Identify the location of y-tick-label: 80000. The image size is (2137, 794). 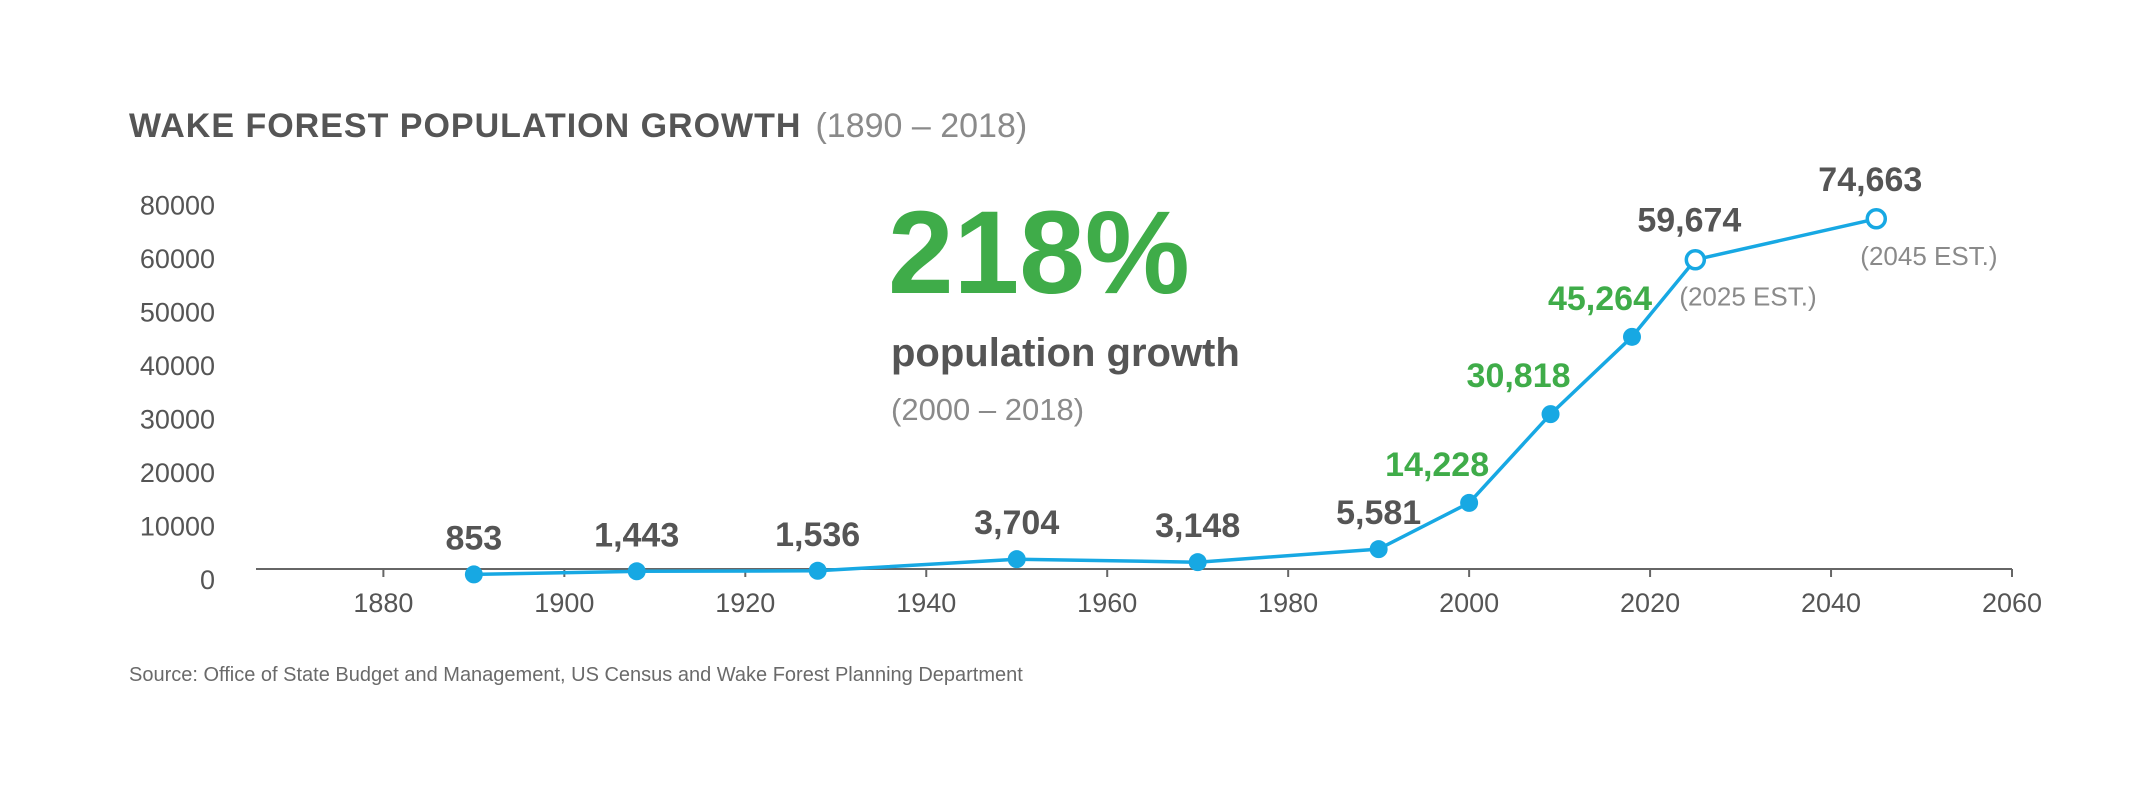
(177, 206).